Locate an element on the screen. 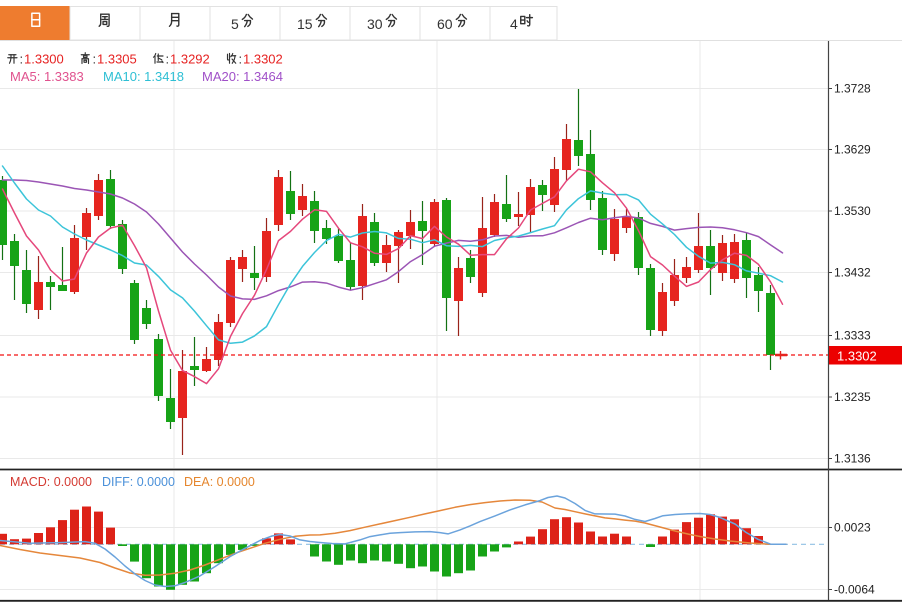 This screenshot has width=902, height=603. svg-text: -0.0064 is located at coordinates (854, 590).